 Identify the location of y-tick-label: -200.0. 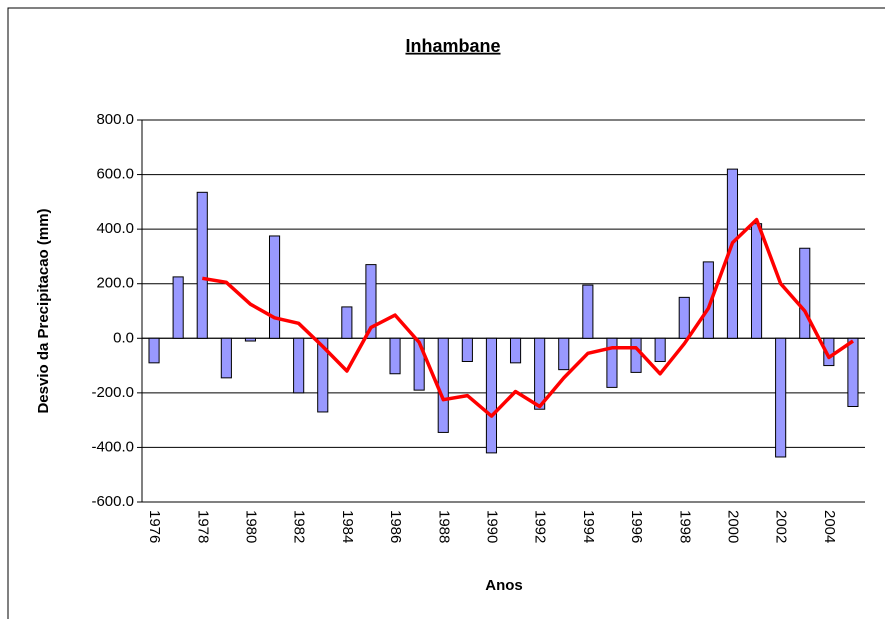
(112, 392).